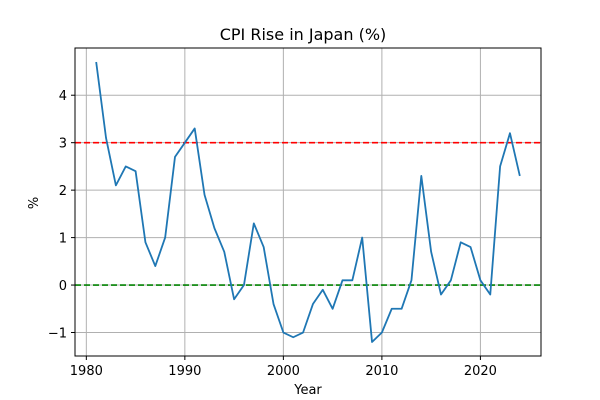  Describe the element at coordinates (63, 191) in the screenshot. I see `y-tick-label: 2` at that location.